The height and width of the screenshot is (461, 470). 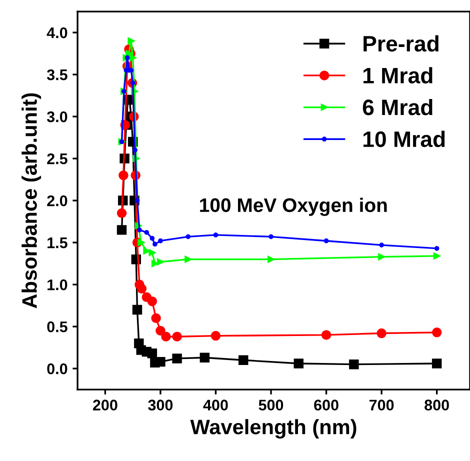 I want to click on y-tick-label: 2.5, so click(x=57, y=158).